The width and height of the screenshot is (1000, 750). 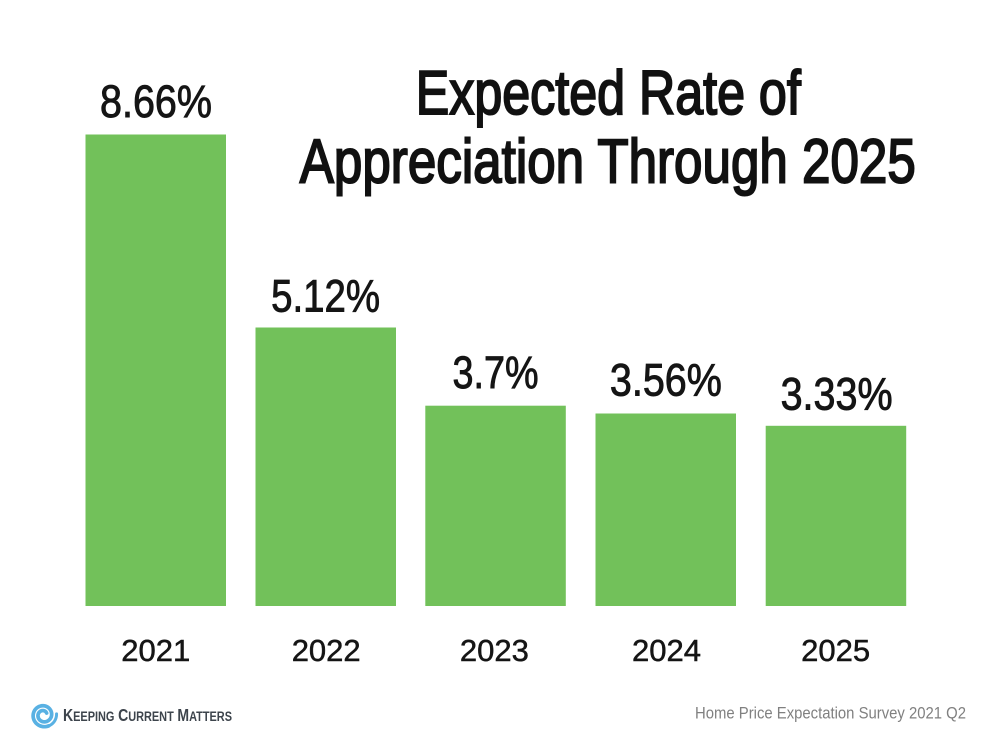 What do you see at coordinates (494, 650) in the screenshot?
I see `svg-text: 2023` at bounding box center [494, 650].